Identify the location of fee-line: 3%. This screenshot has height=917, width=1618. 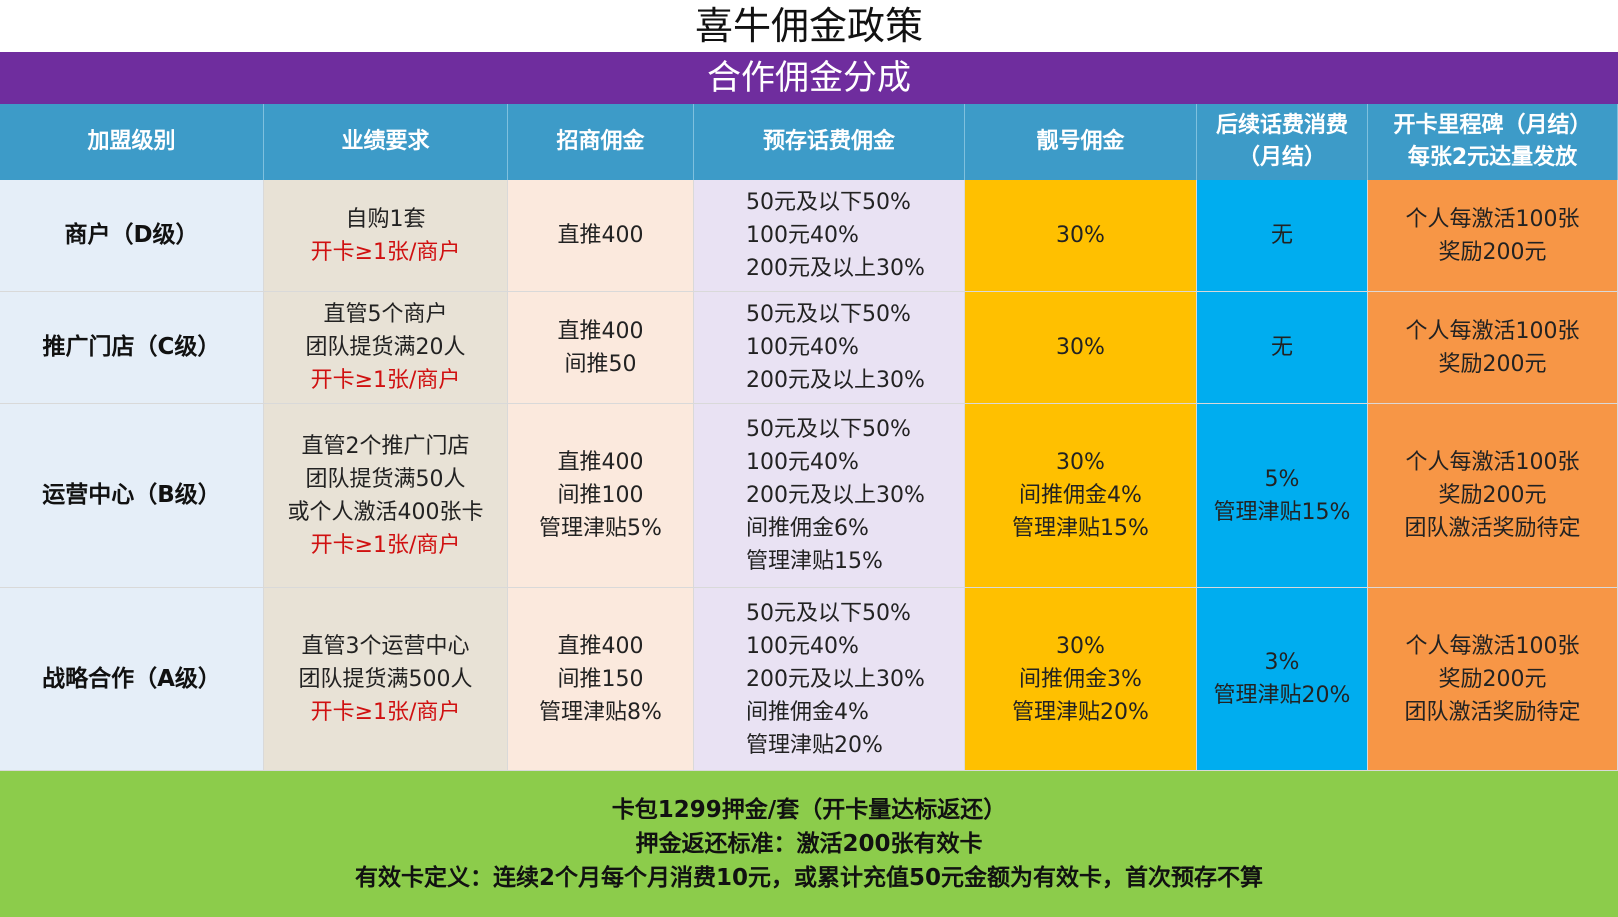
(1282, 662).